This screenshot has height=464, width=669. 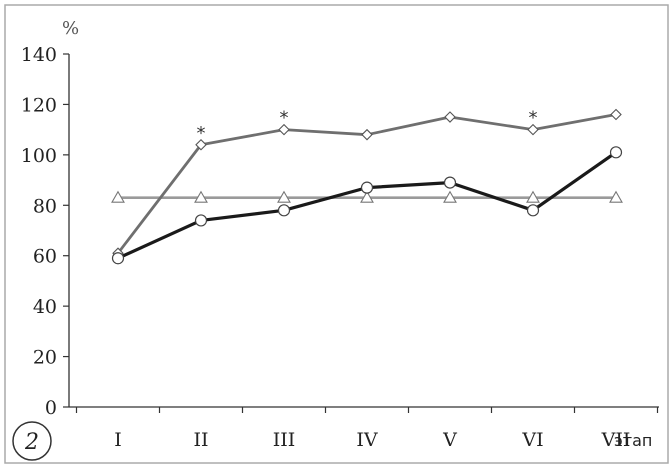 I want to click on panel-label: 2, so click(x=31, y=442).